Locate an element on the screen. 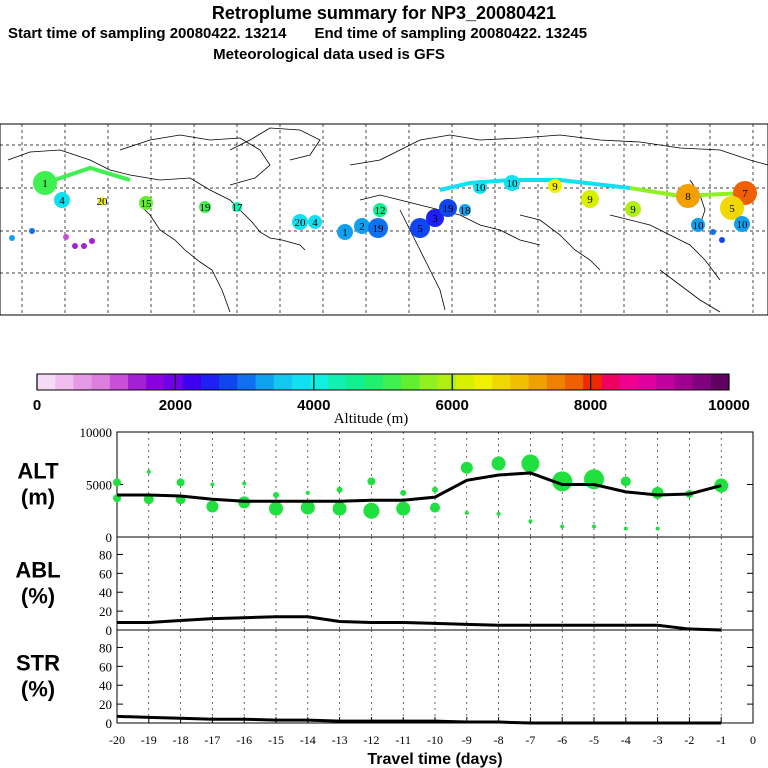  plume-label: 5 is located at coordinates (732, 209).